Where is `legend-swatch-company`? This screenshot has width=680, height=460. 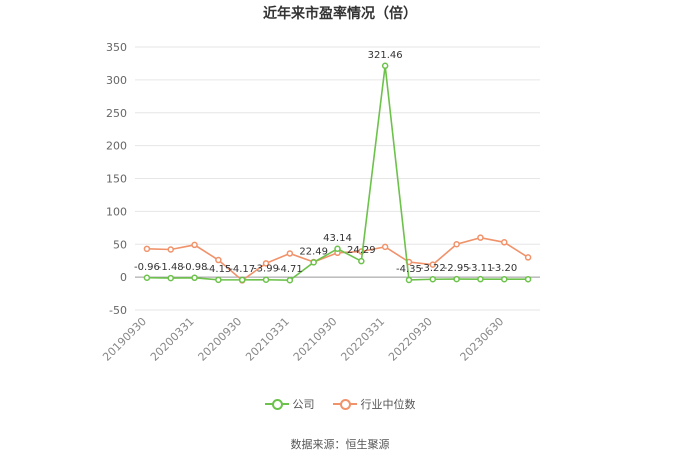
legend-swatch-company is located at coordinates (276, 404).